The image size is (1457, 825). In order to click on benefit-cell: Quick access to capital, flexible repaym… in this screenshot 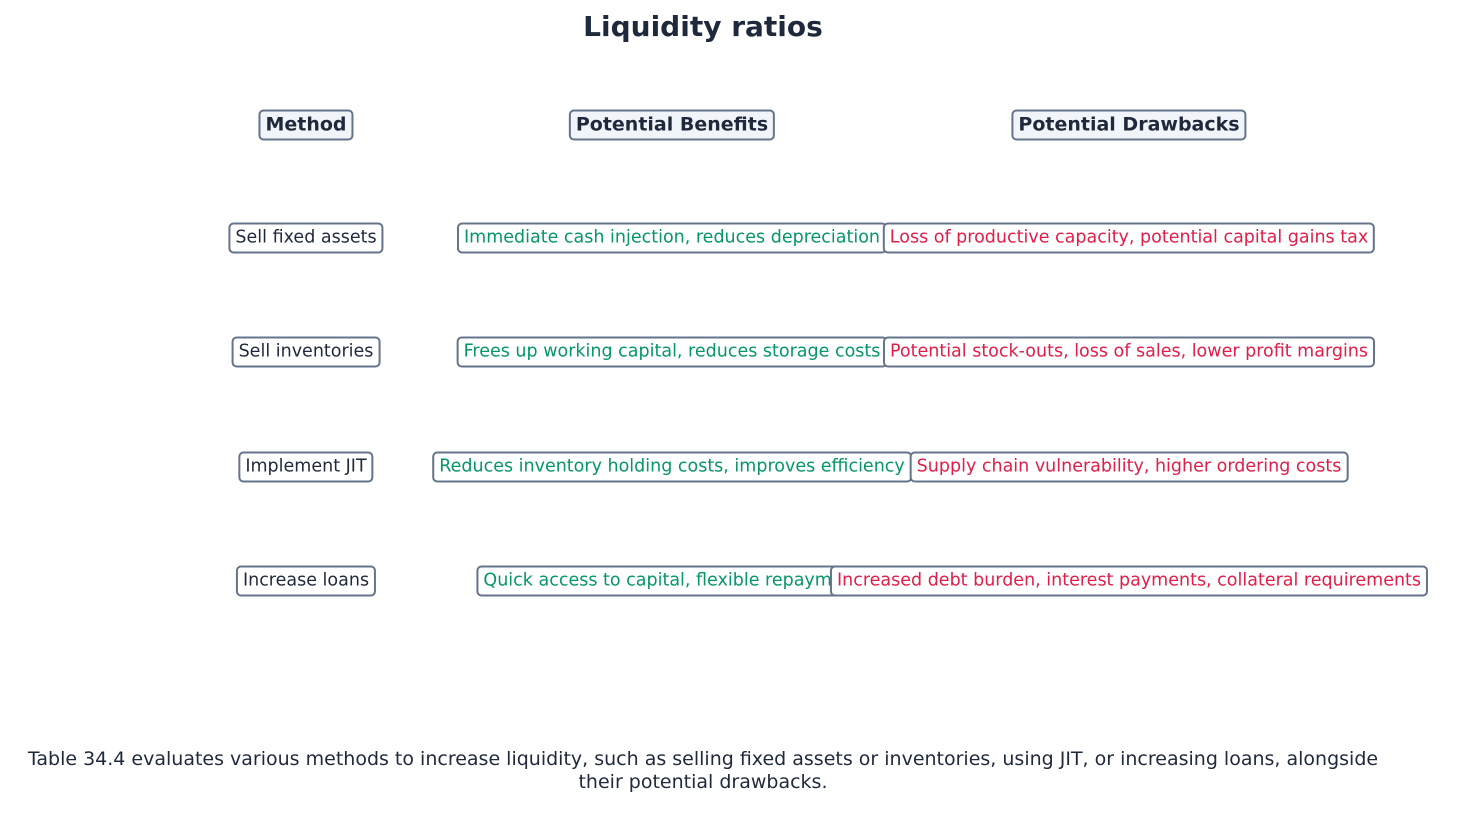, I will do `click(672, 581)`.